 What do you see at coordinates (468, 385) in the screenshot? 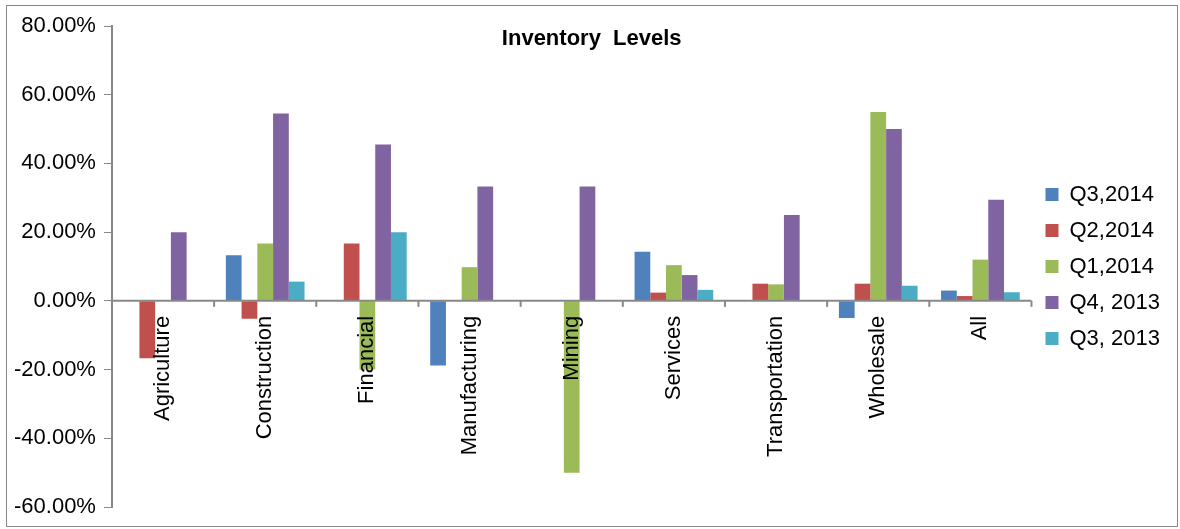
I see `x-tick-label: Manufacturing` at bounding box center [468, 385].